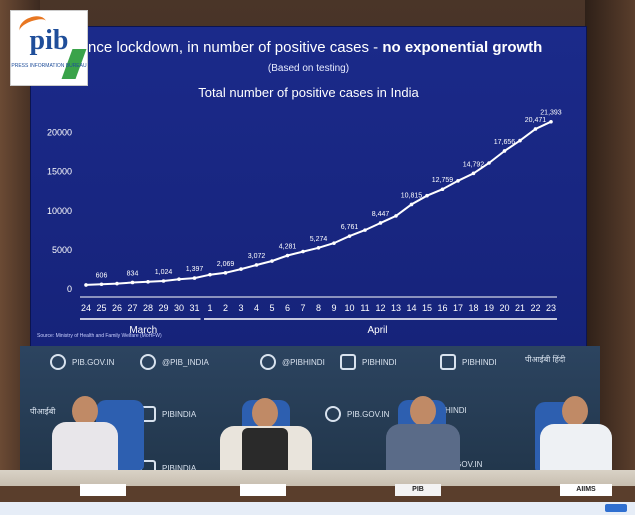 The image size is (635, 515). Describe the element at coordinates (616, 508) in the screenshot. I see `player-button` at that location.